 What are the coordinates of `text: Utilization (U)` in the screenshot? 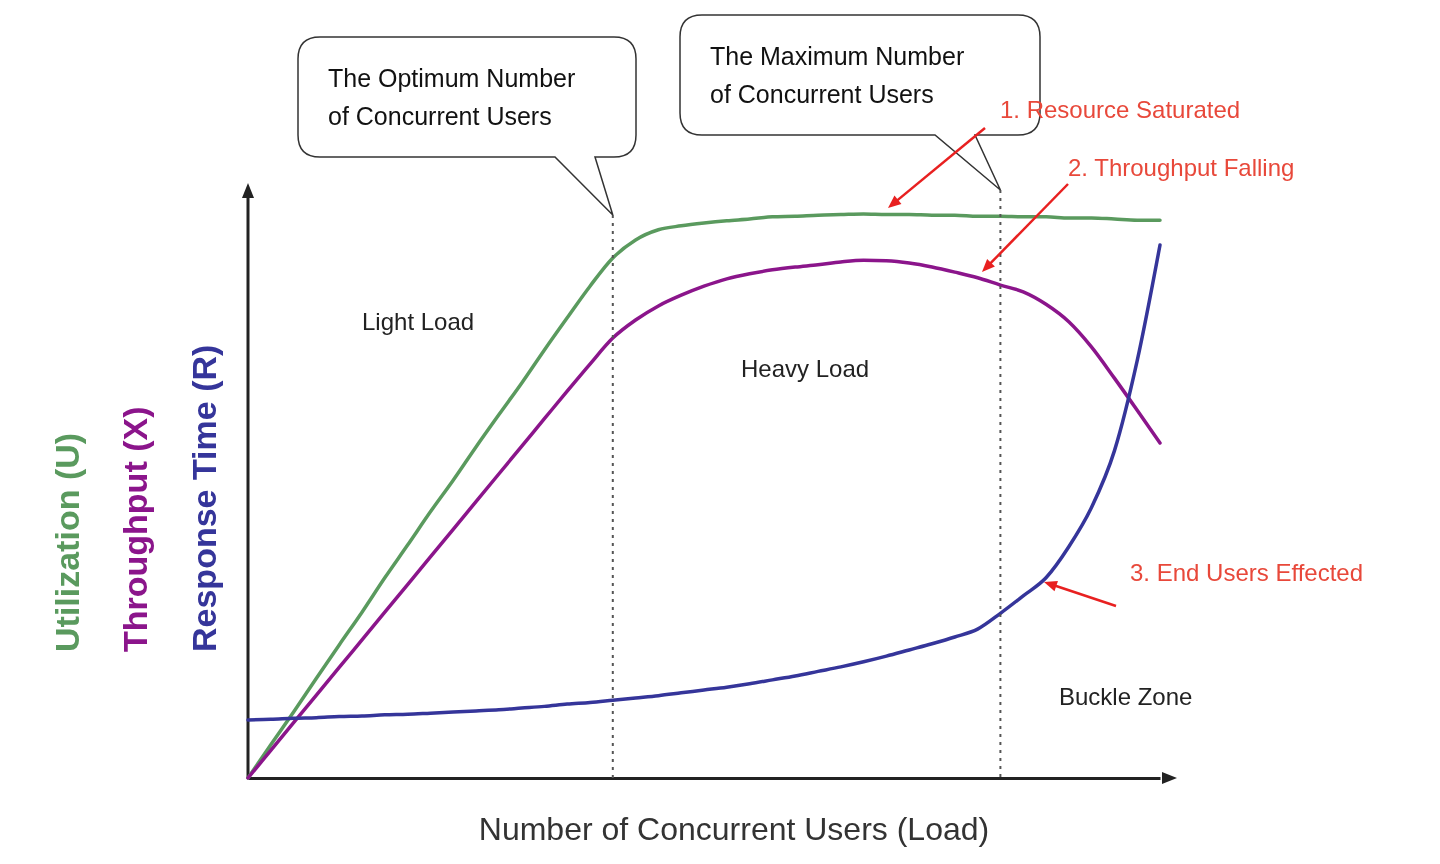 It's located at (67, 542).